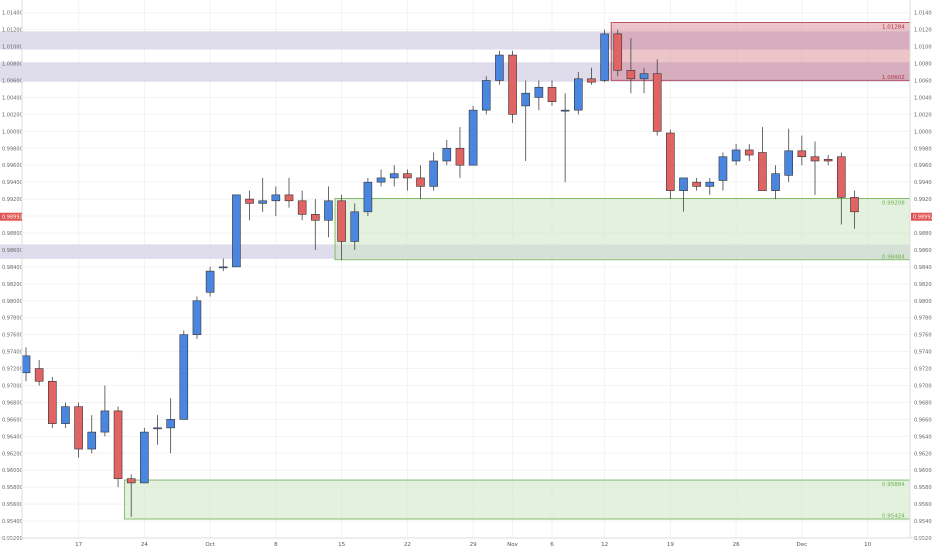 This screenshot has width=932, height=550. I want to click on y-tick-label-left: 0.97600, so click(12, 336).